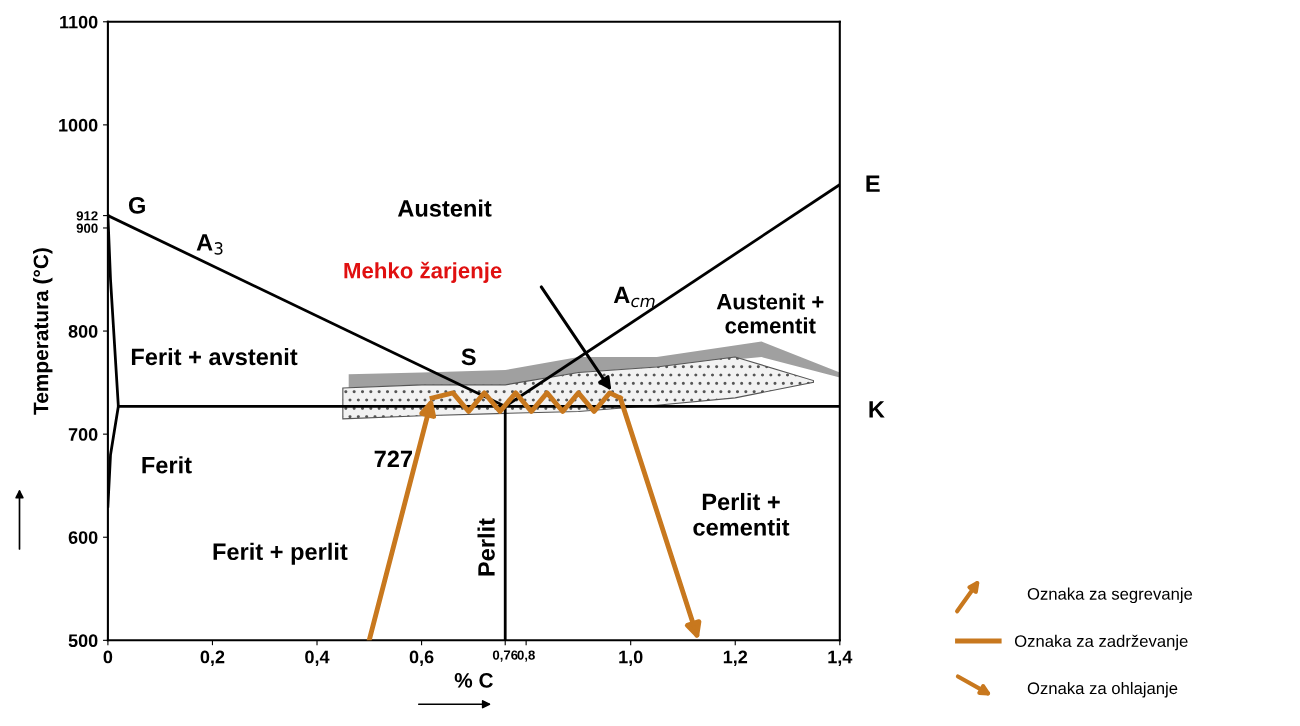 Image resolution: width=1300 pixels, height=726 pixels. What do you see at coordinates (444, 208) in the screenshot?
I see `annotation: Austenit` at bounding box center [444, 208].